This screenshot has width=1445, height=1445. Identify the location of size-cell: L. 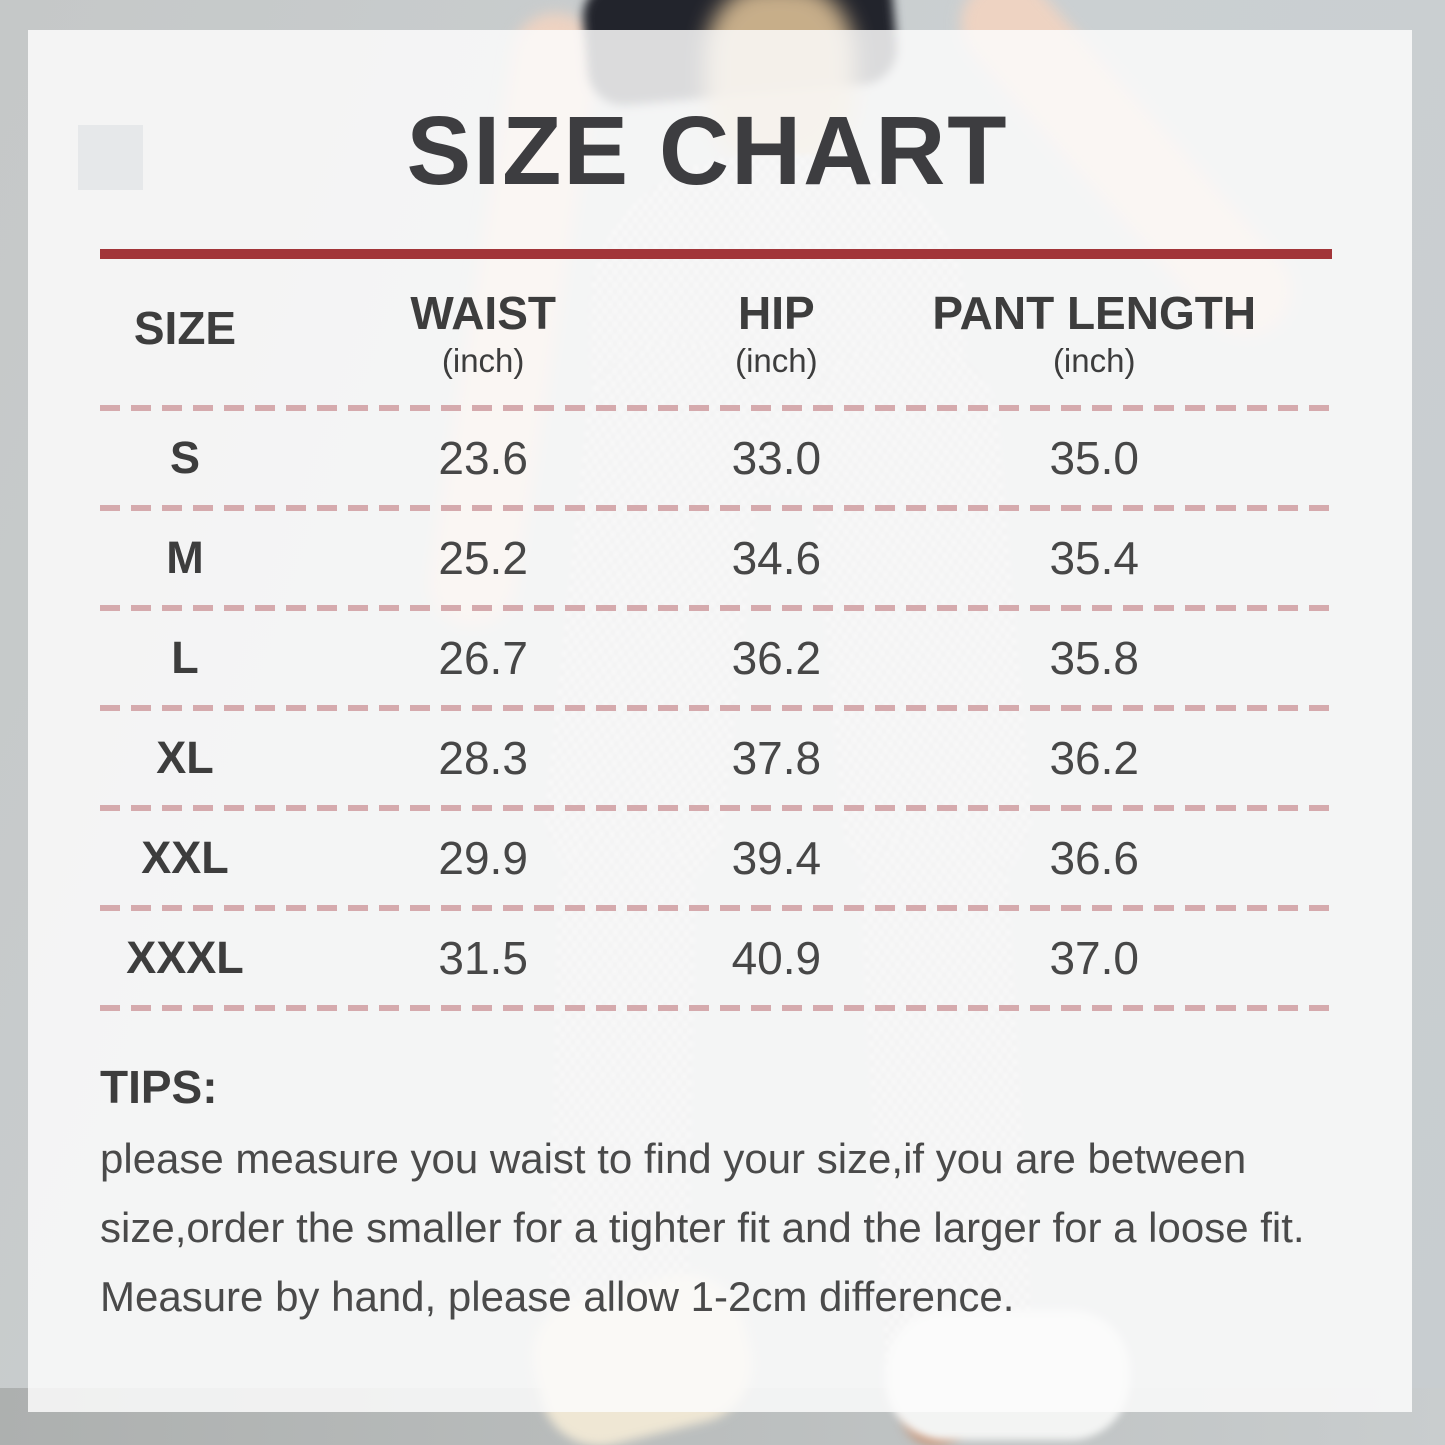
(185, 657).